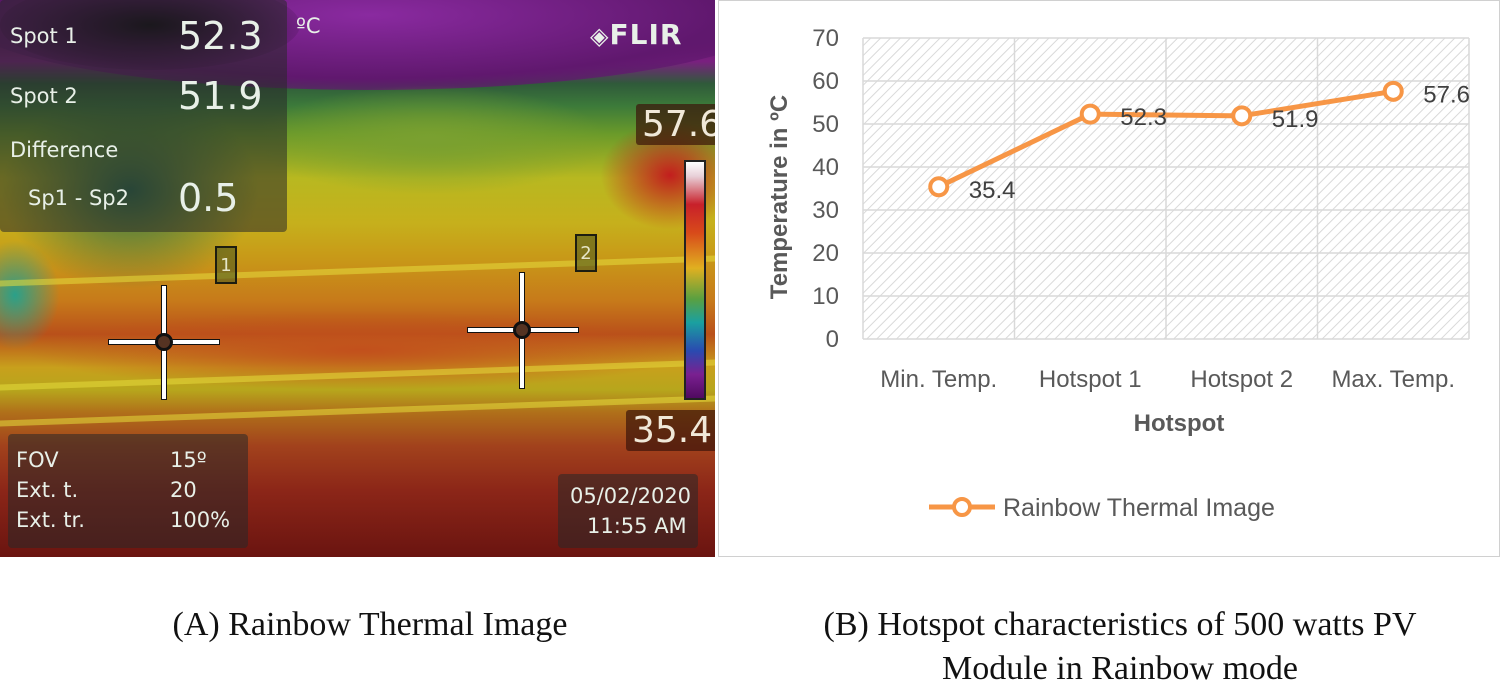  I want to click on timestamp-panel, so click(628, 511).